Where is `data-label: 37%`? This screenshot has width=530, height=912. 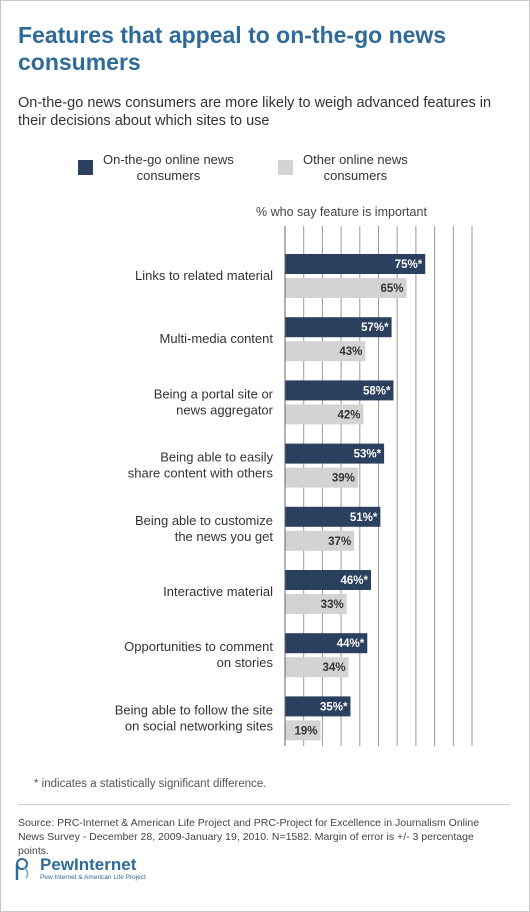 data-label: 37% is located at coordinates (339, 542).